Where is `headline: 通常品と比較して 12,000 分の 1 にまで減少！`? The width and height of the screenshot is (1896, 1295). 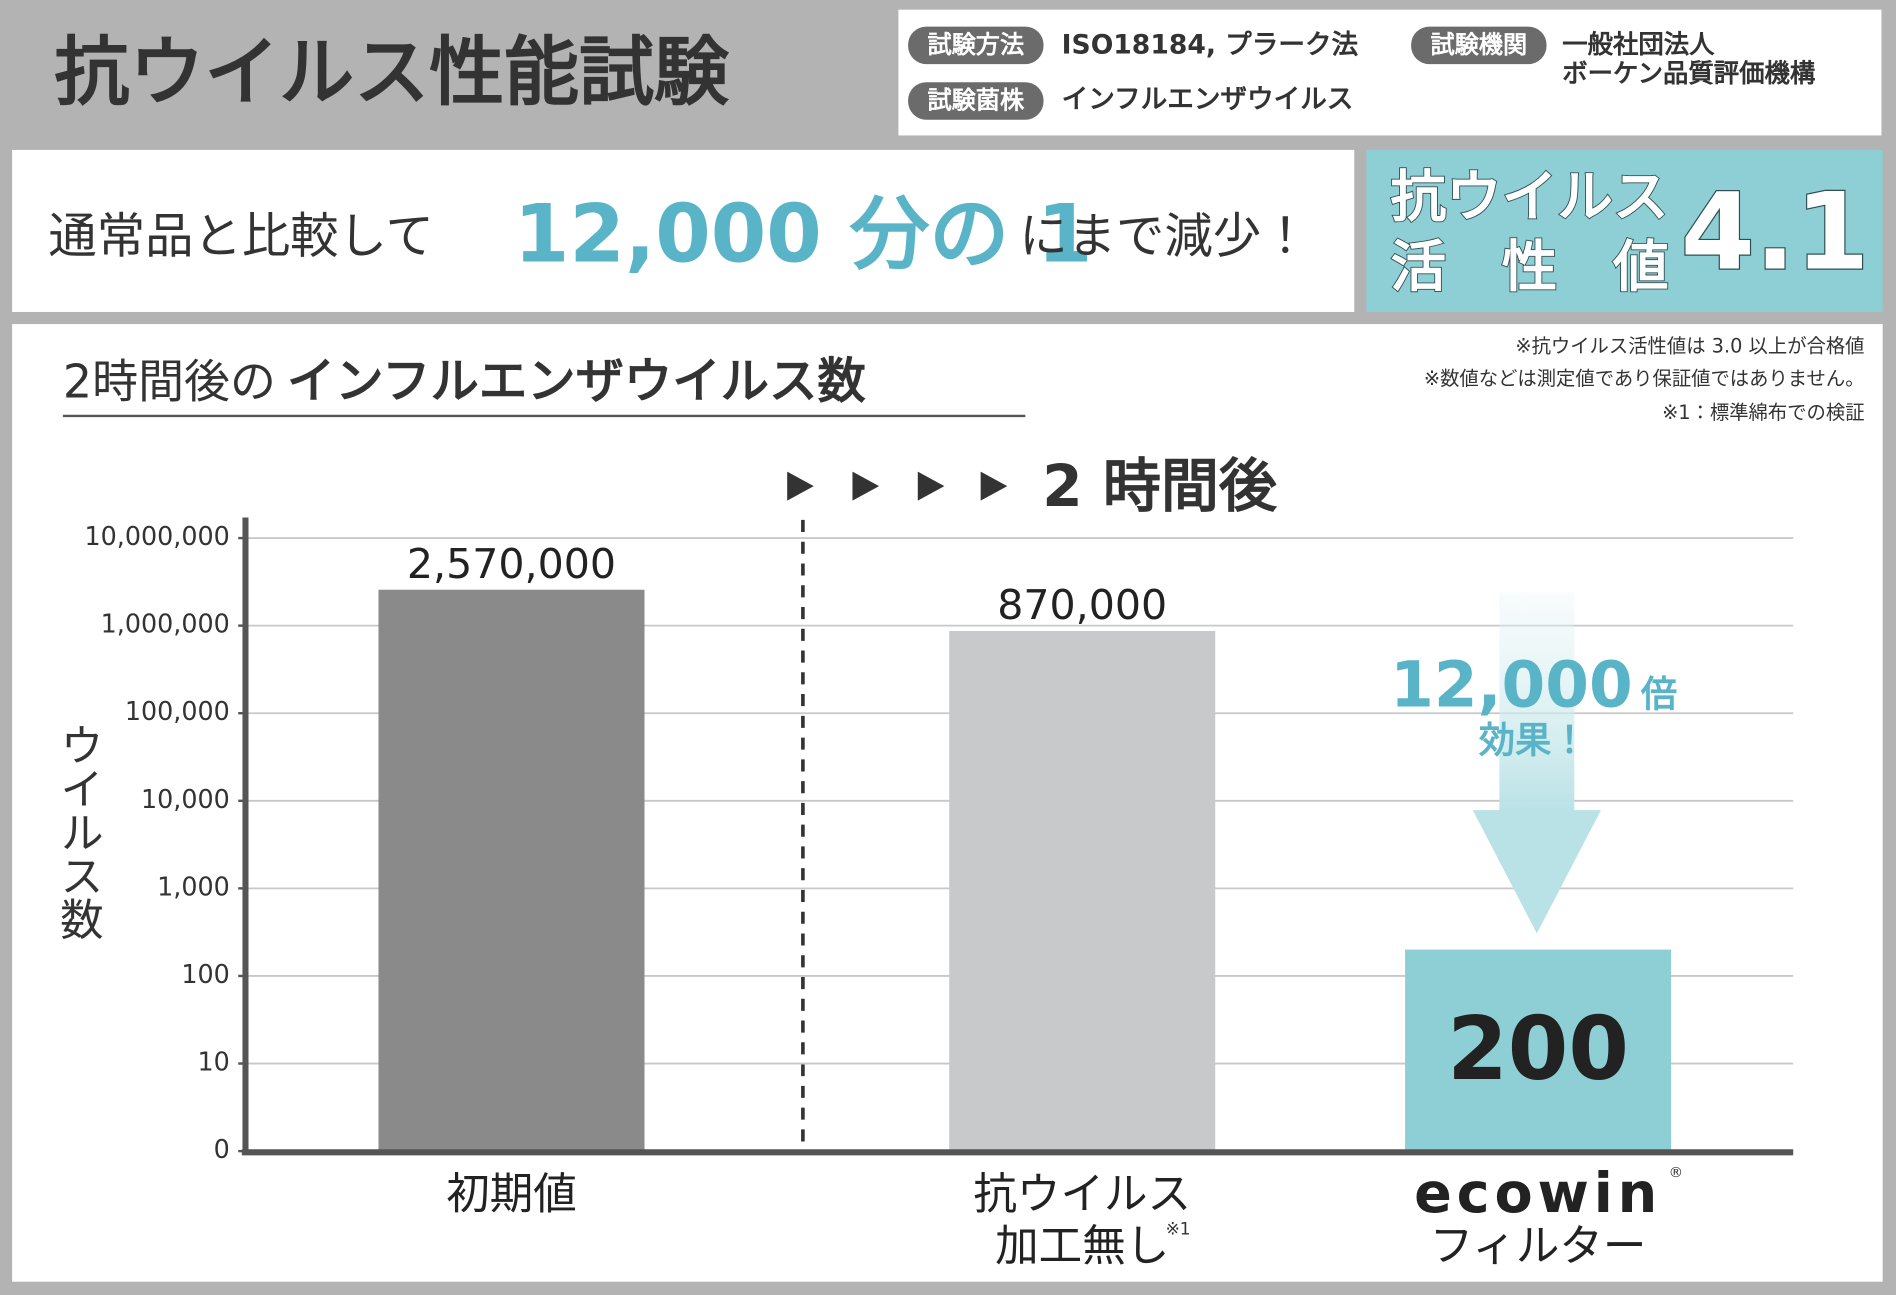
headline: 通常品と比較して 12,000 分の 1 にまで減少！ is located at coordinates (678, 233).